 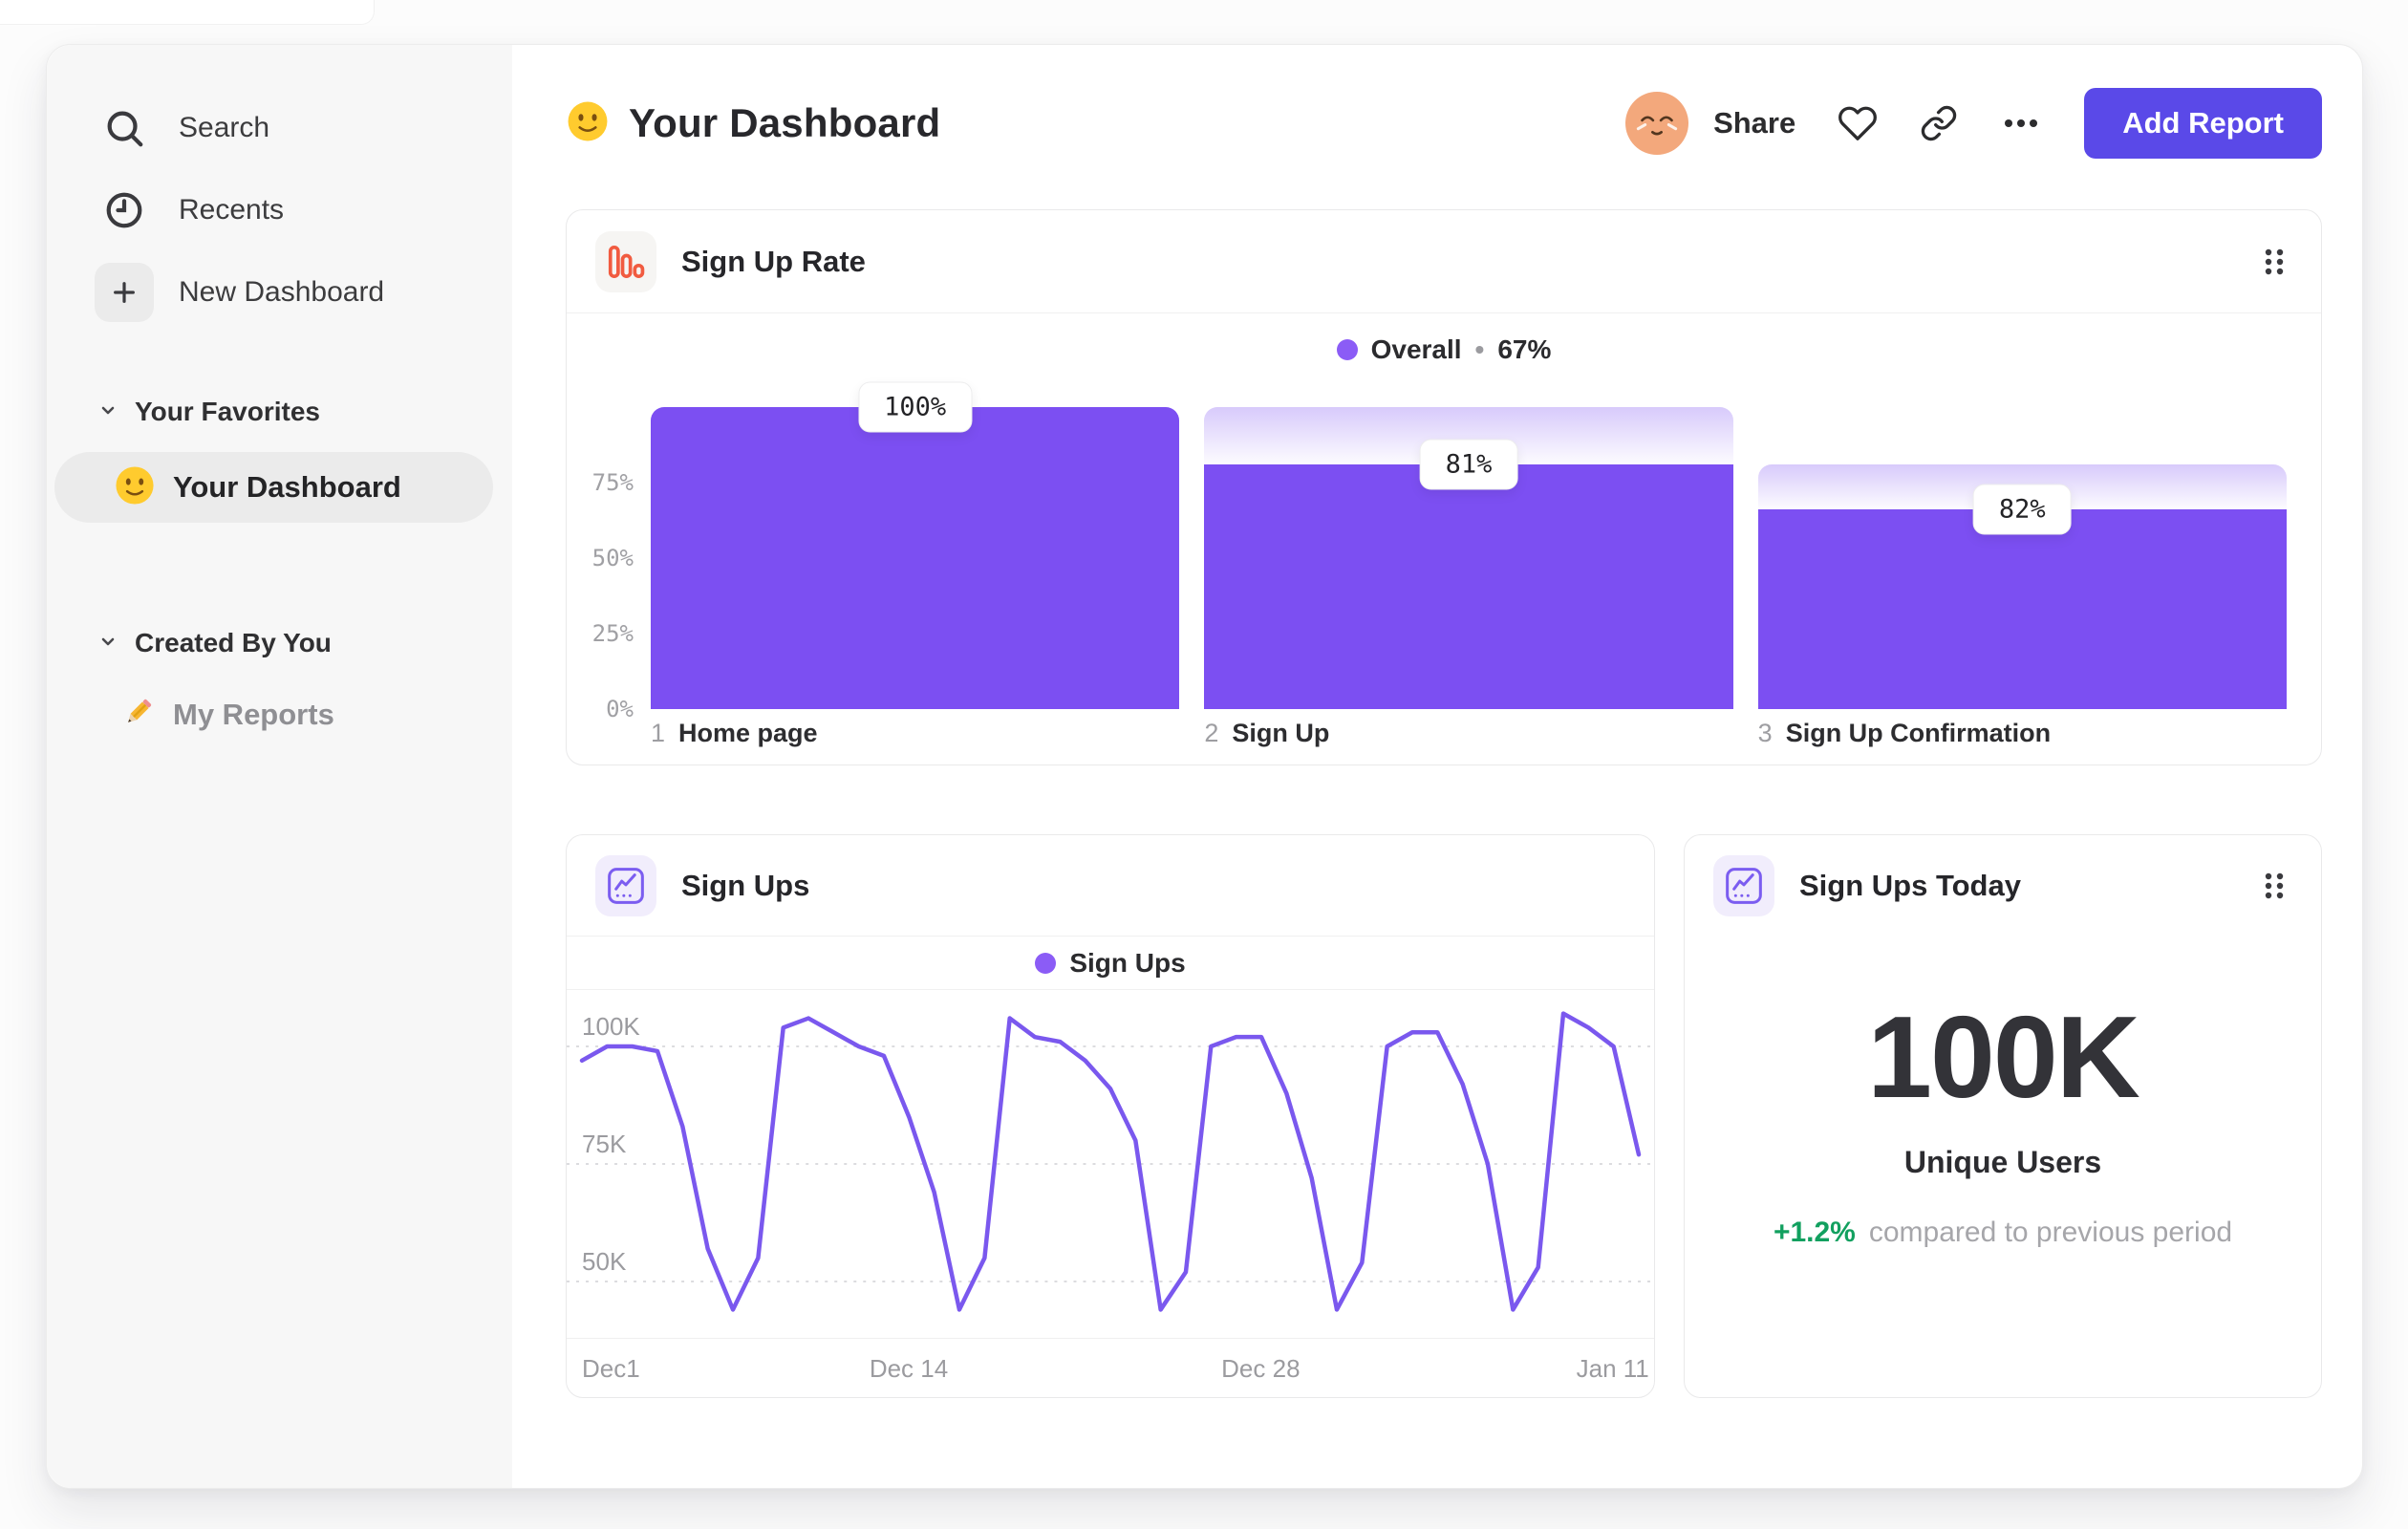 I want to click on funnel-bar: 81%, so click(x=1469, y=558).